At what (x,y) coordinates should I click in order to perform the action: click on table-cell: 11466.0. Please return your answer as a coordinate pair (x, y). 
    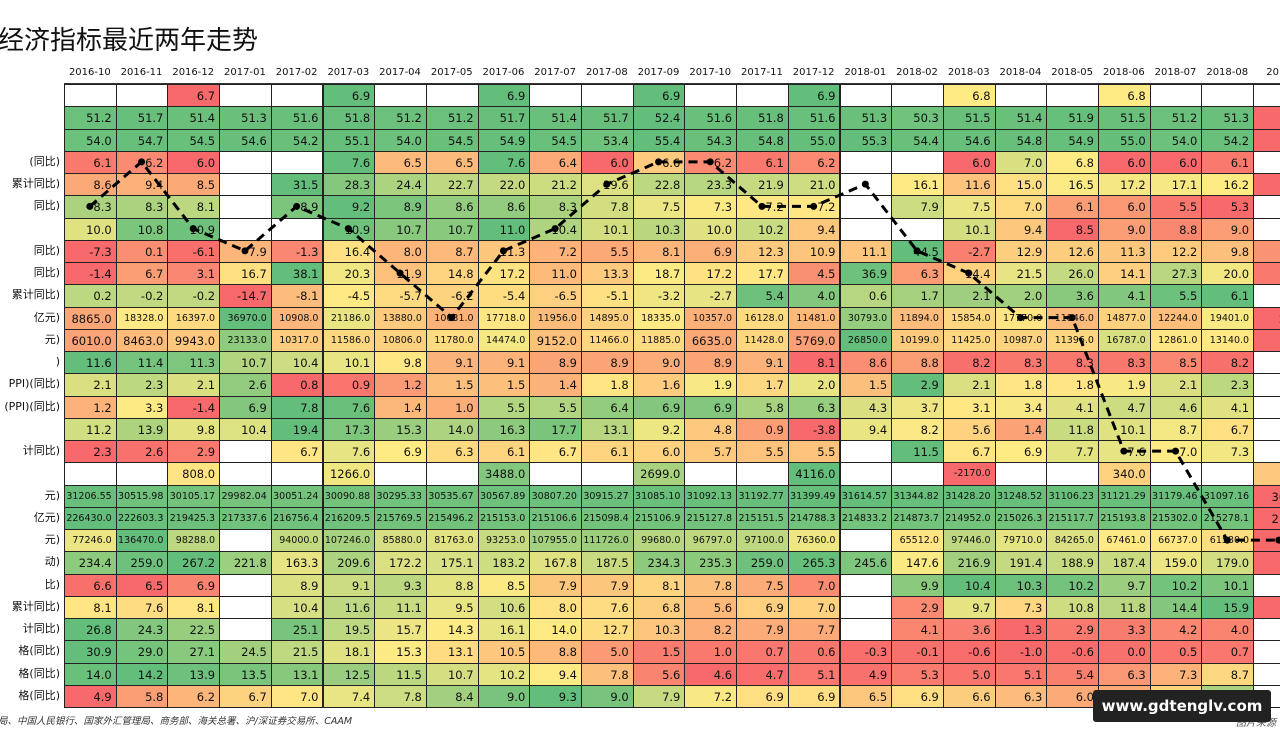
    Looking at the image, I should click on (607, 340).